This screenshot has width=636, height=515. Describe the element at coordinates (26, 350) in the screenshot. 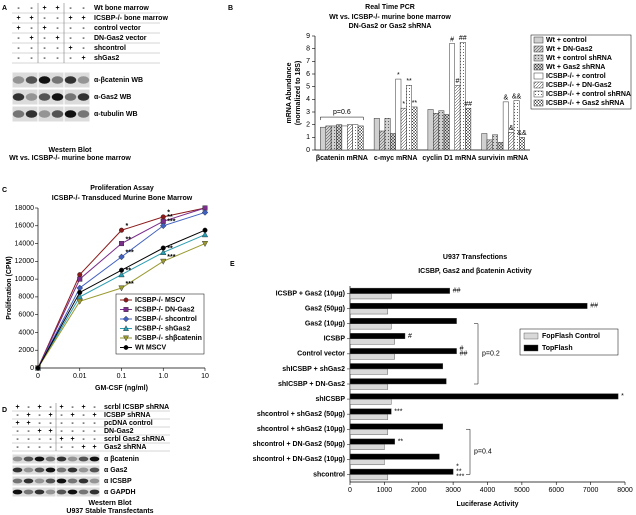

I see `y-tick-label: 2000` at that location.